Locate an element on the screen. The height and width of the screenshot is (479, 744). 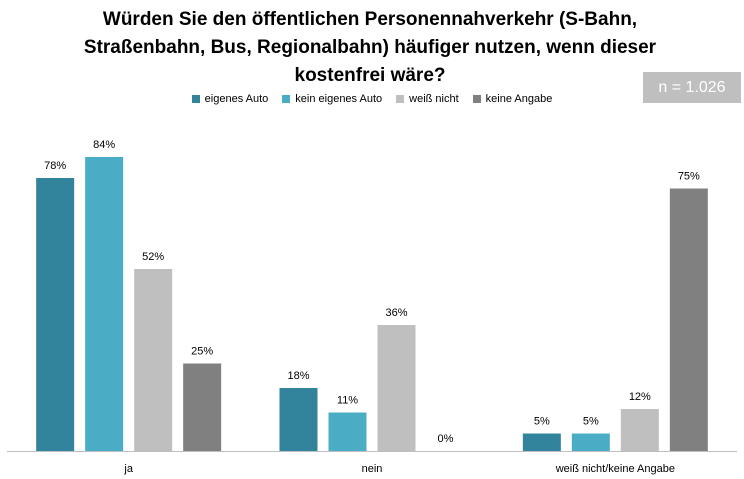
legend-item-keine-angabe: keine Angabe is located at coordinates (512, 99).